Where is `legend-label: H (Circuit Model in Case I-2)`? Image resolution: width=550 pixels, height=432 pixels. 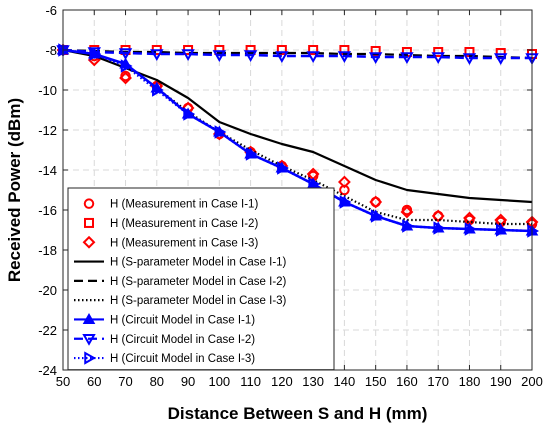 legend-label: H (Circuit Model in Case I-2) is located at coordinates (182, 340).